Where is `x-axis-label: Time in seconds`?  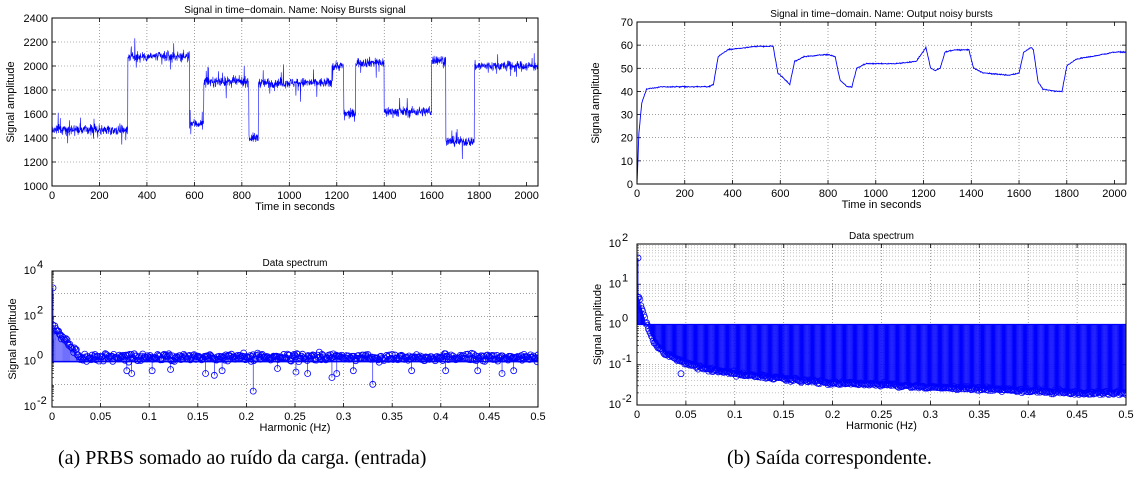
x-axis-label: Time in seconds is located at coordinates (882, 205).